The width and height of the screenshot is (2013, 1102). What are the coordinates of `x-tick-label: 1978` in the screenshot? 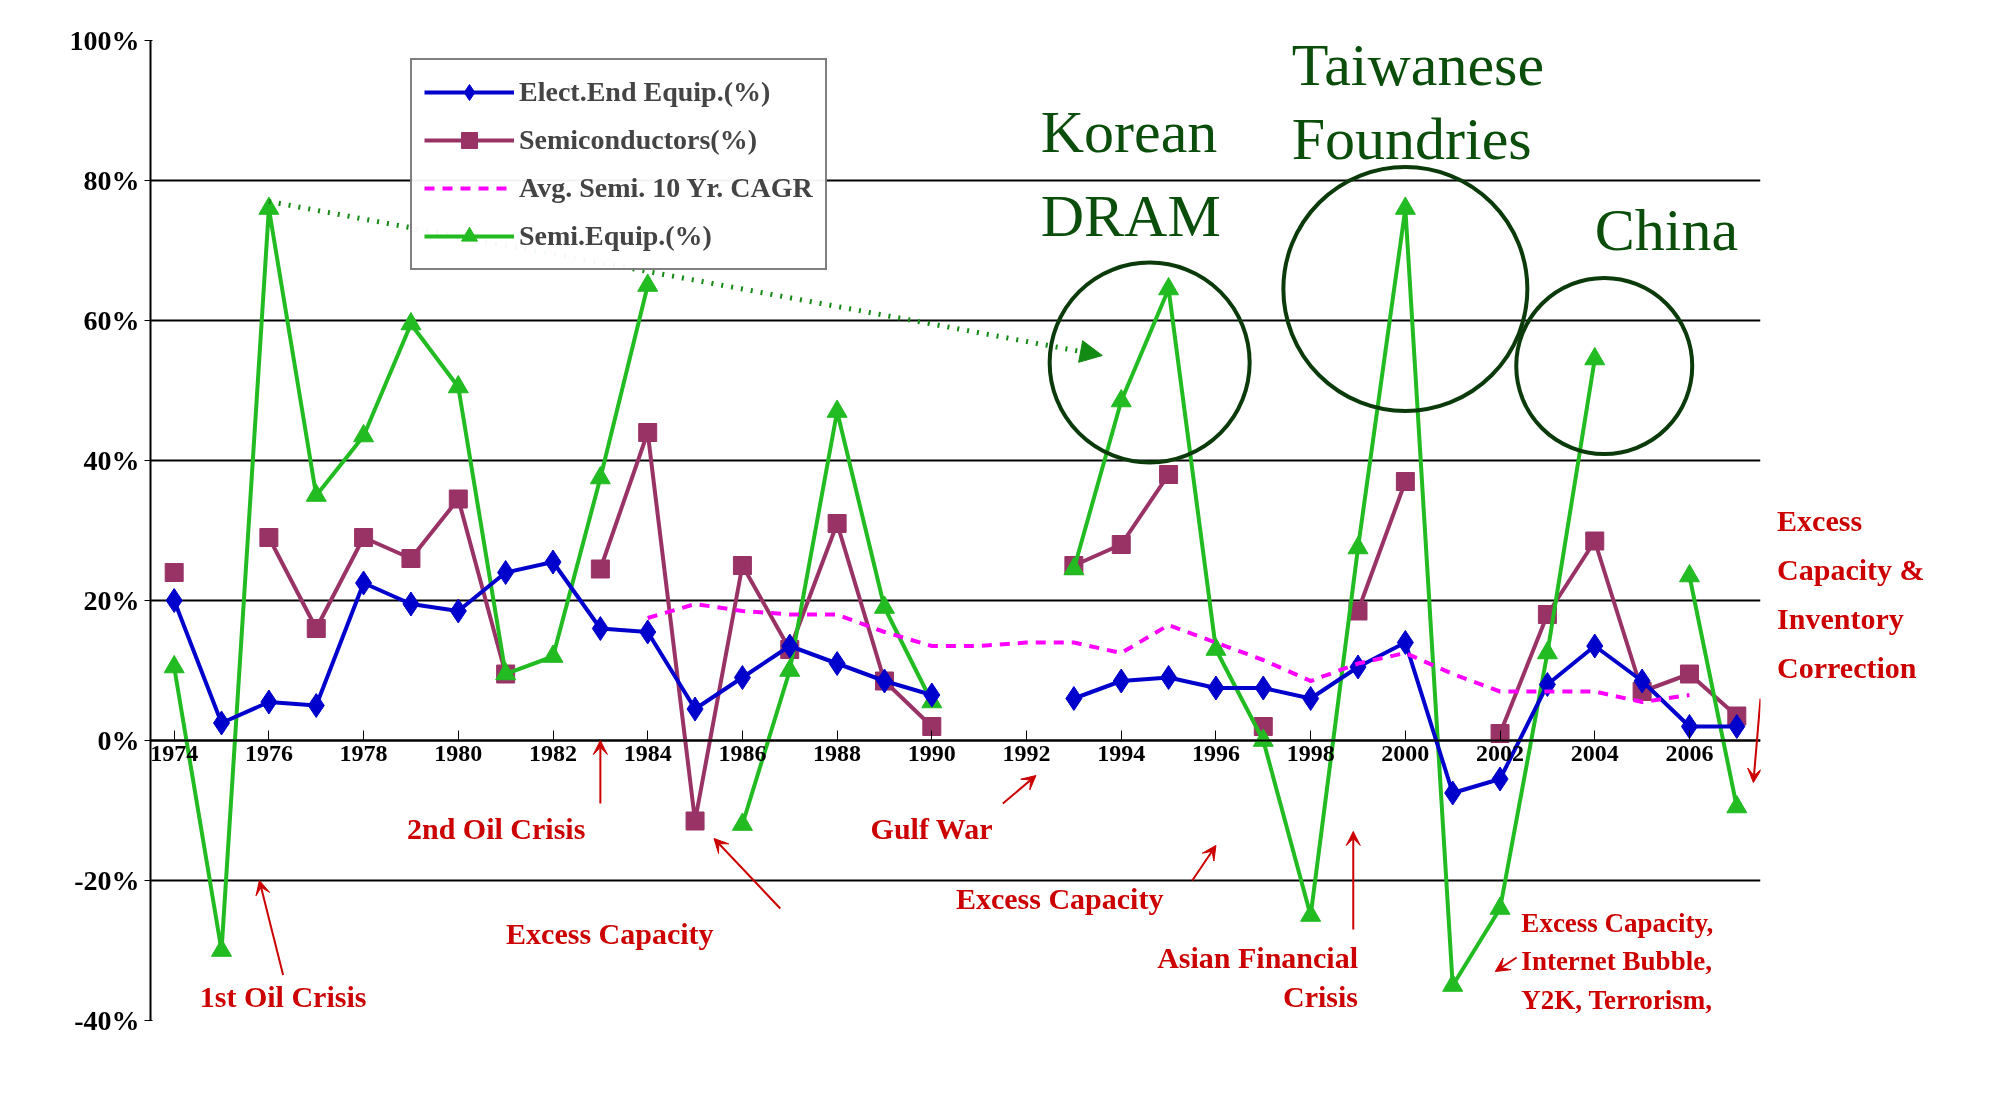 It's located at (363, 752).